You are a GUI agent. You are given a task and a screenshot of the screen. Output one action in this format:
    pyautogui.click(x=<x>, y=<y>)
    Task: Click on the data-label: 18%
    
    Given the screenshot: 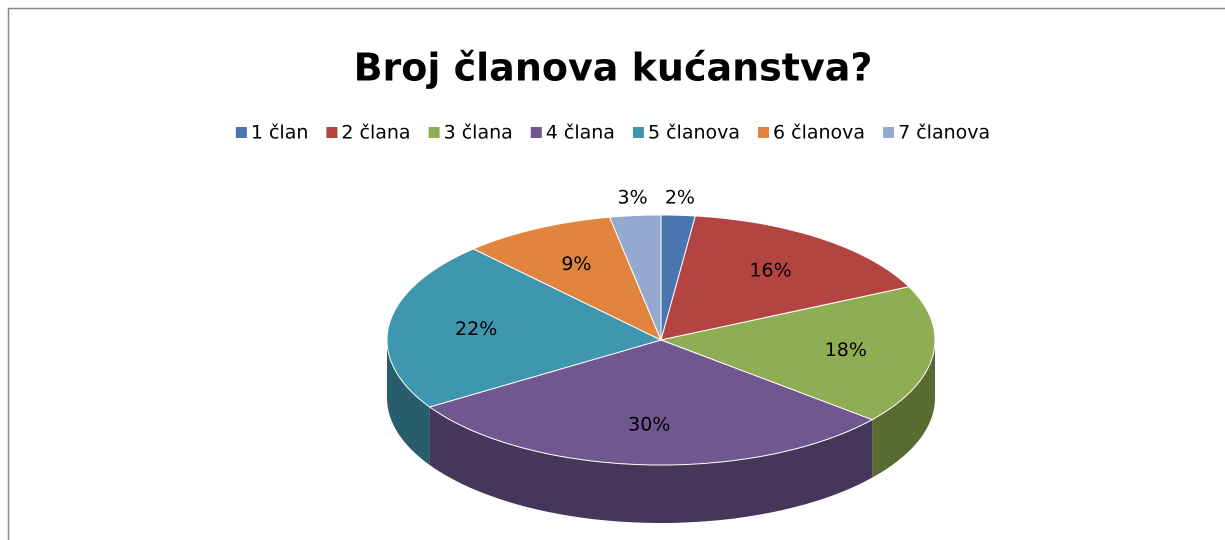 What is the action you would take?
    pyautogui.click(x=846, y=350)
    